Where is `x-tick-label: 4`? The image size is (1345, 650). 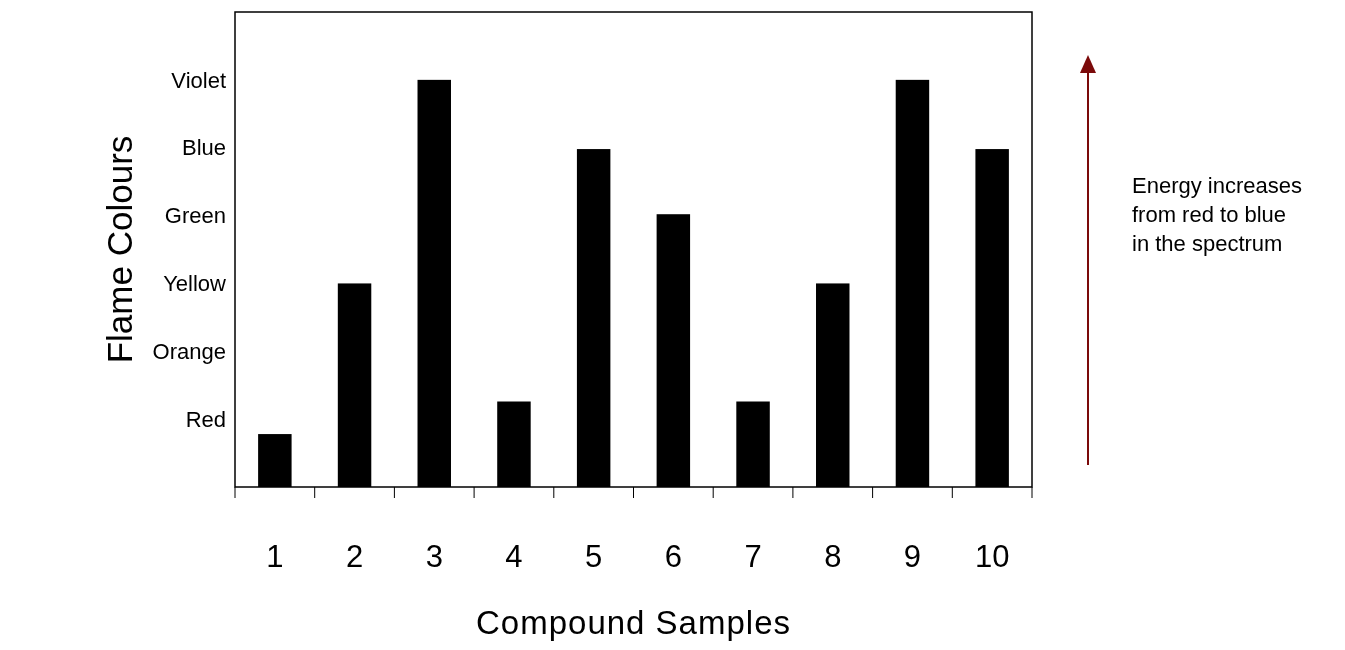
x-tick-label: 4 is located at coordinates (514, 556).